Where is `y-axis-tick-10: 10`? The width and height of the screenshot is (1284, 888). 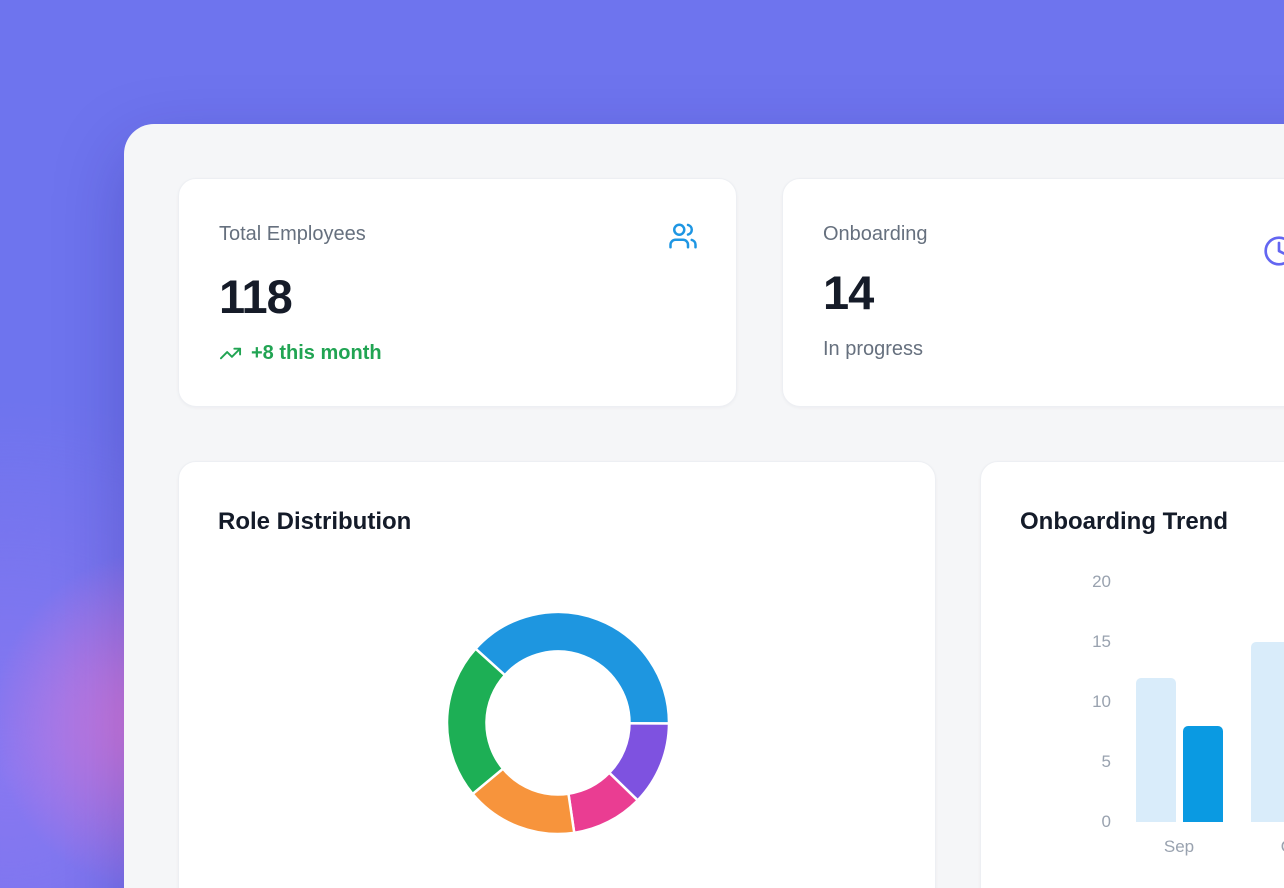 y-axis-tick-10: 10 is located at coordinates (1101, 701).